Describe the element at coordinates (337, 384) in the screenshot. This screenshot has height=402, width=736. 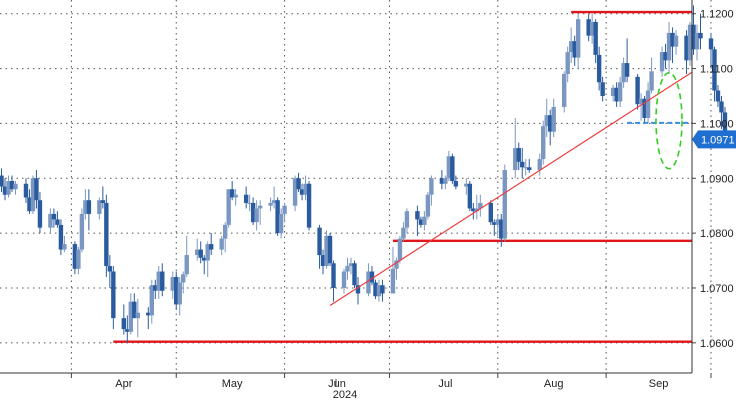
I see `x-tick-label: Jun` at that location.